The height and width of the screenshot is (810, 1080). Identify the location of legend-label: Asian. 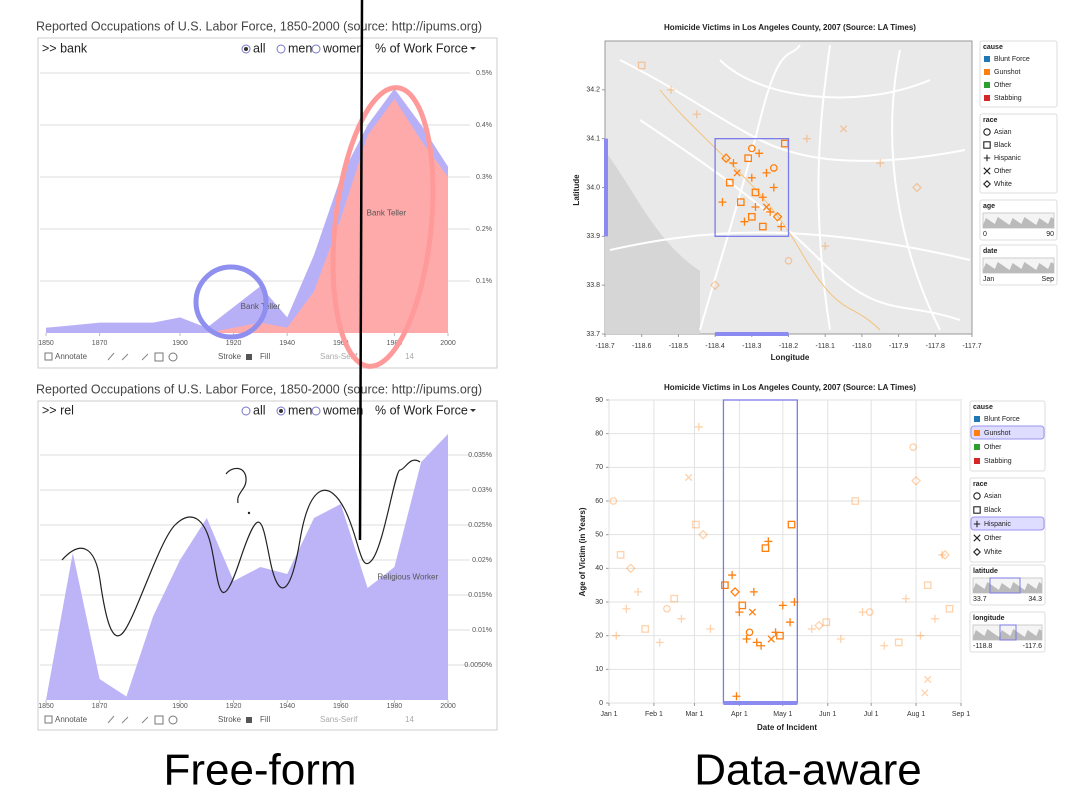
(993, 496).